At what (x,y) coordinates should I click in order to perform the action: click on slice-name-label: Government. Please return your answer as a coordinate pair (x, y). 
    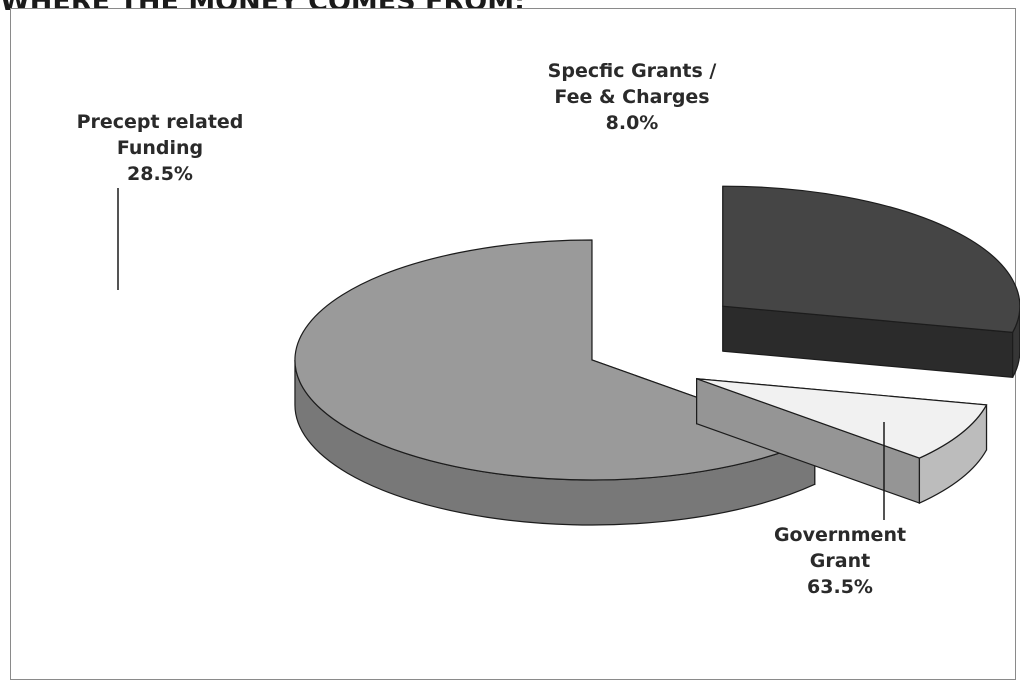
    Looking at the image, I should click on (840, 535).